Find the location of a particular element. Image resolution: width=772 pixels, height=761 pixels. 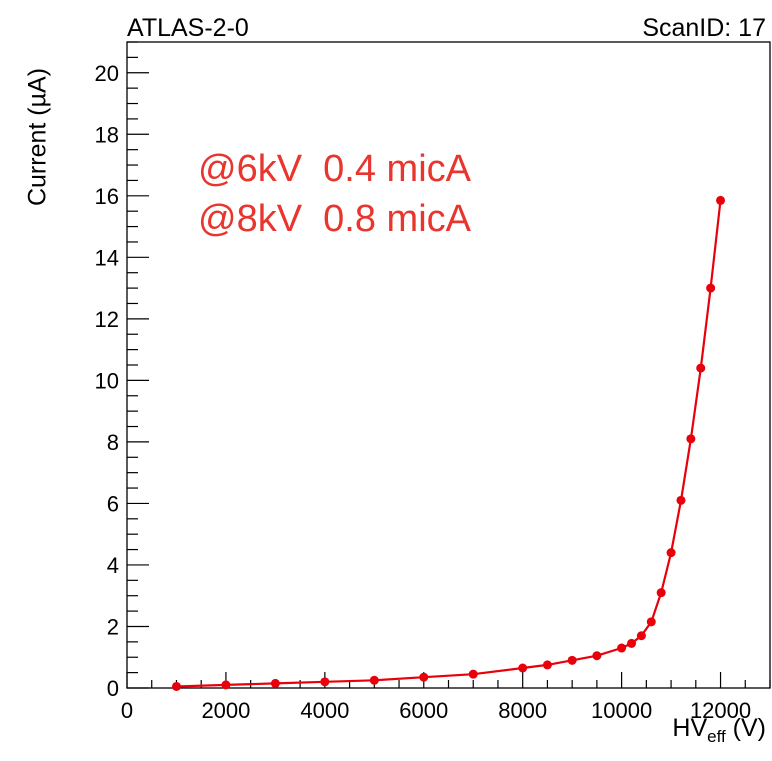

x-axis-label: HVeff (V) is located at coordinates (719, 730).